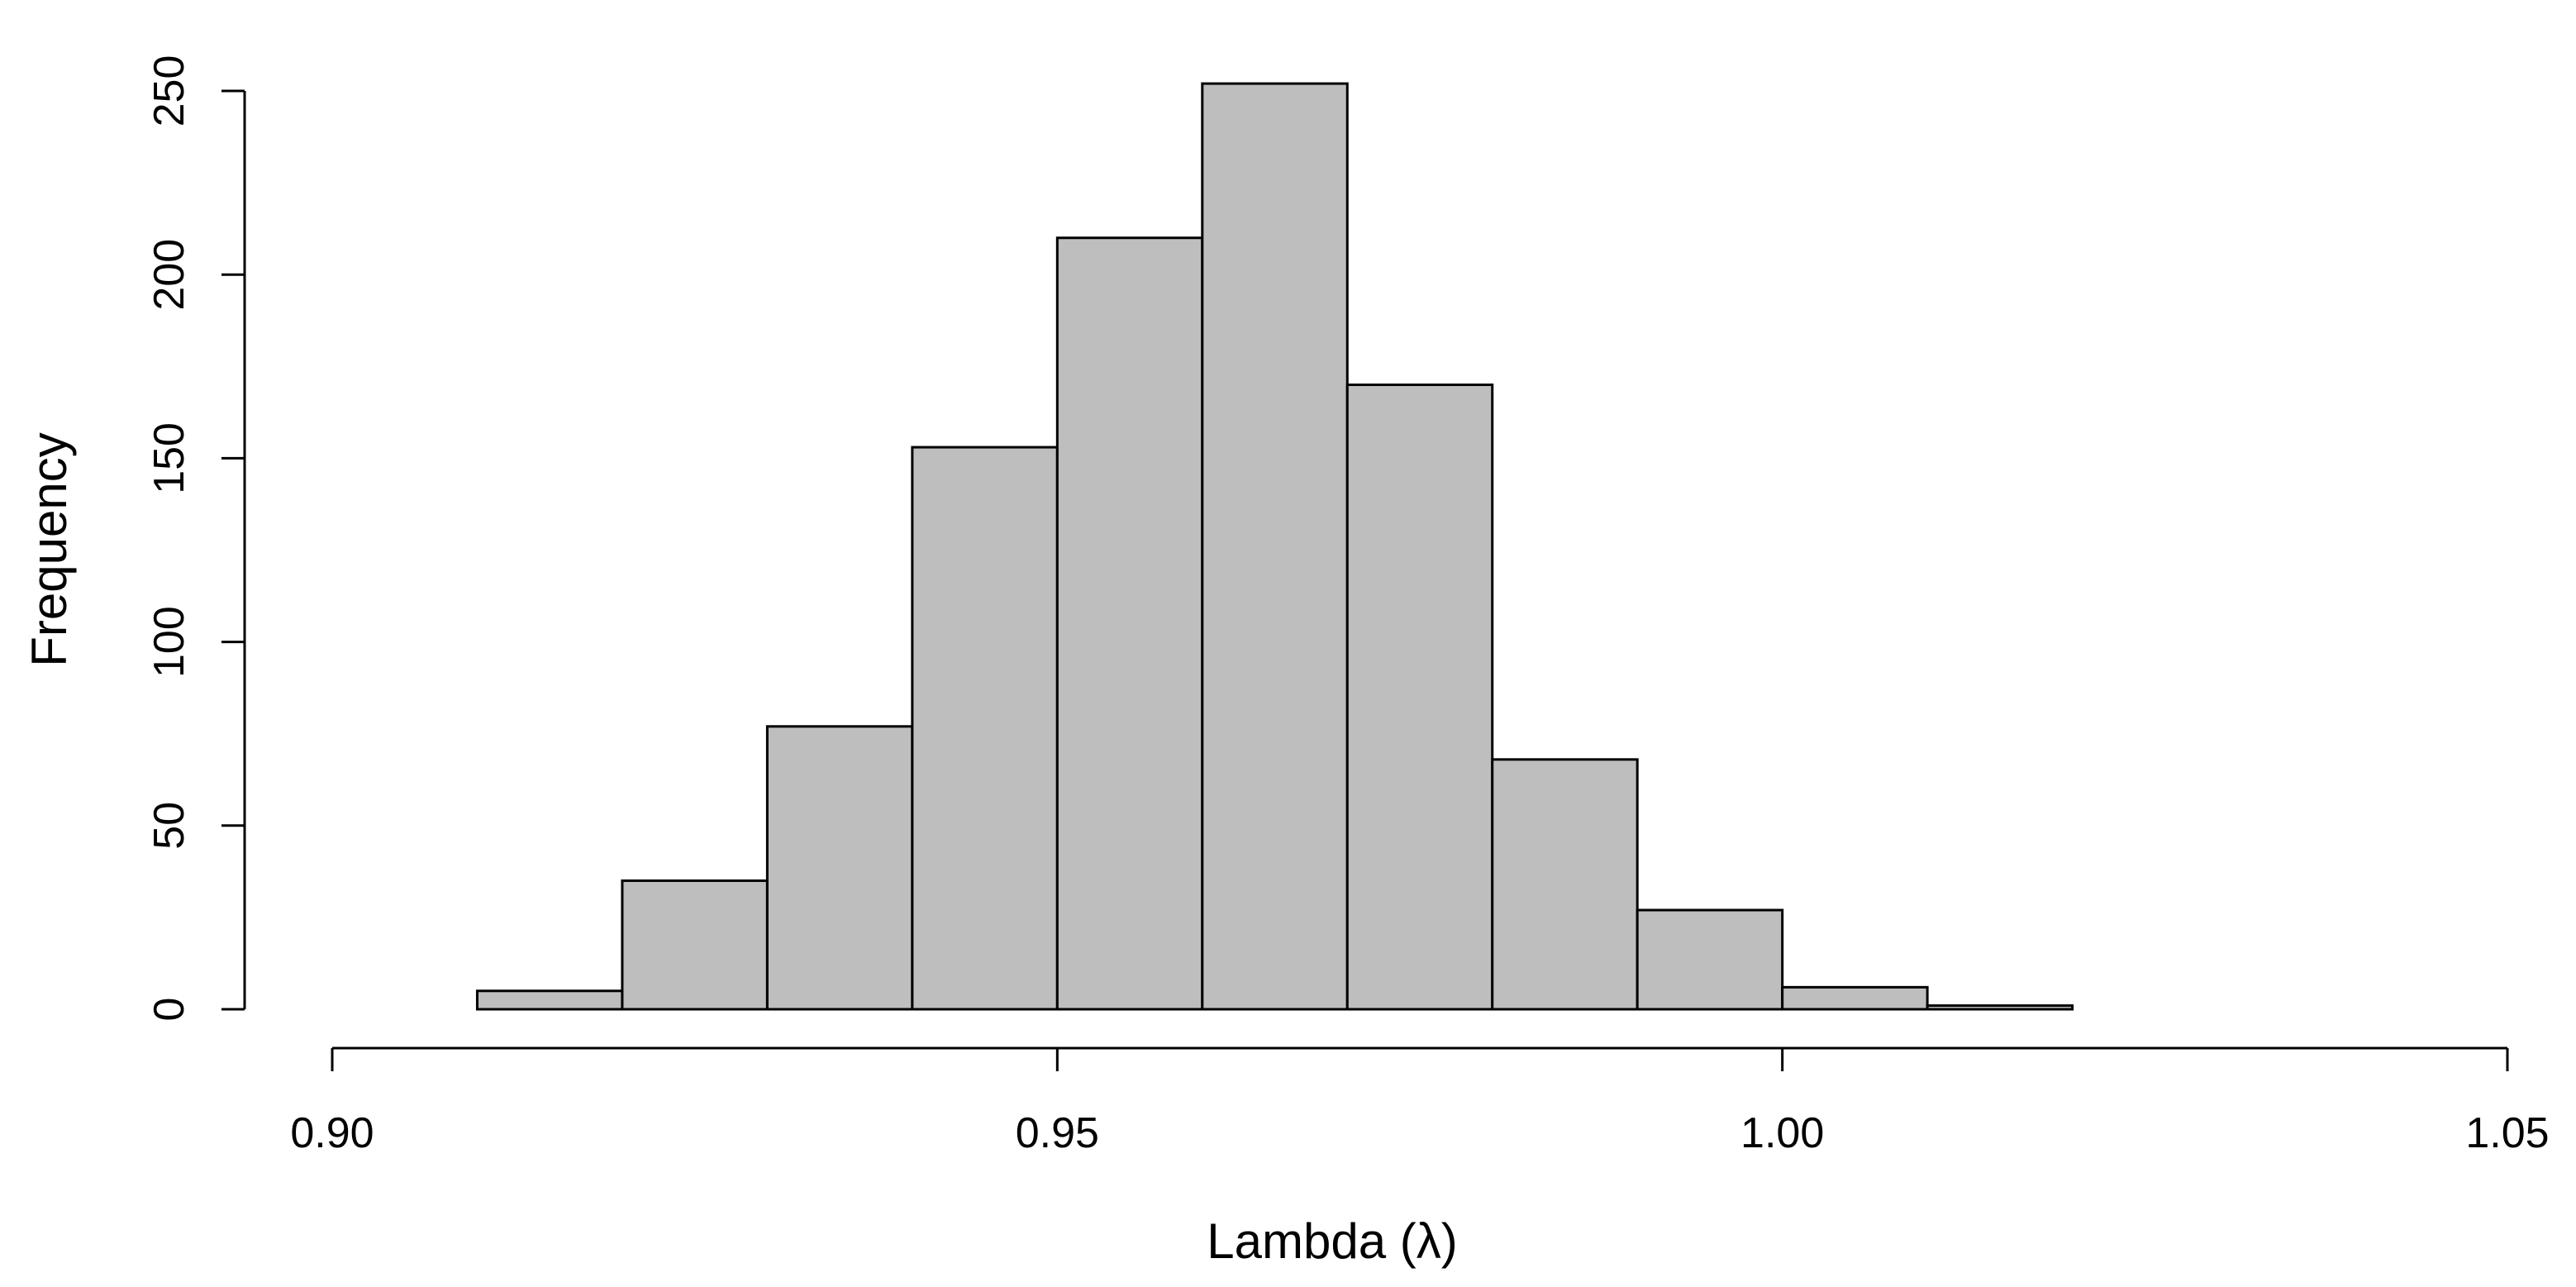  What do you see at coordinates (169, 826) in the screenshot?
I see `y-tick-label: 50` at bounding box center [169, 826].